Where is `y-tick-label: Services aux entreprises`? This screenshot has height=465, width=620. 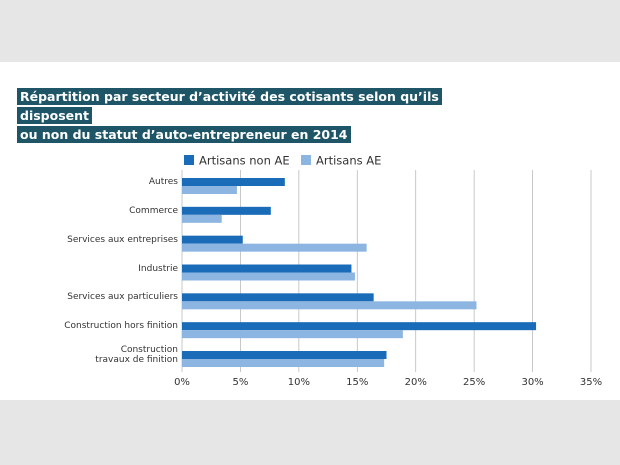 y-tick-label: Services aux entreprises is located at coordinates (122, 239).